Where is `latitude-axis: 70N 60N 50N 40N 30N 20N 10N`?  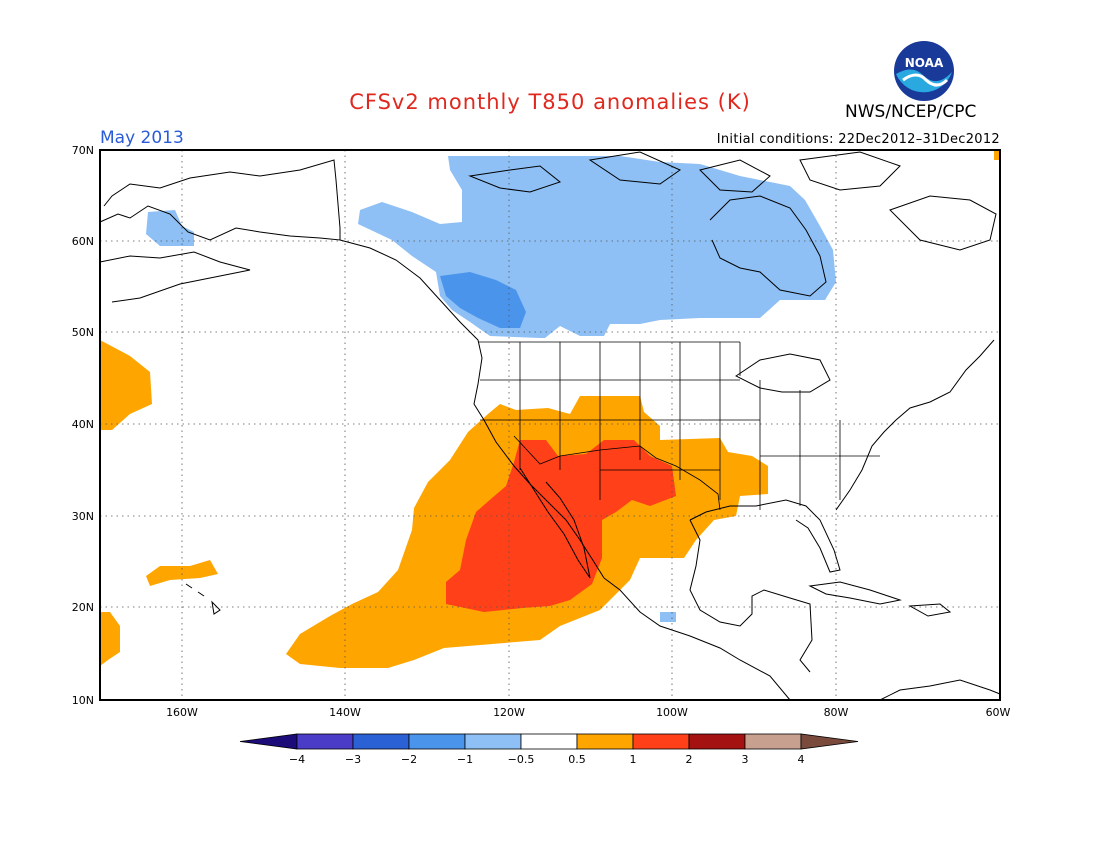 latitude-axis: 70N 60N 50N 40N 30N 20N 10N is located at coordinates (83, 425).